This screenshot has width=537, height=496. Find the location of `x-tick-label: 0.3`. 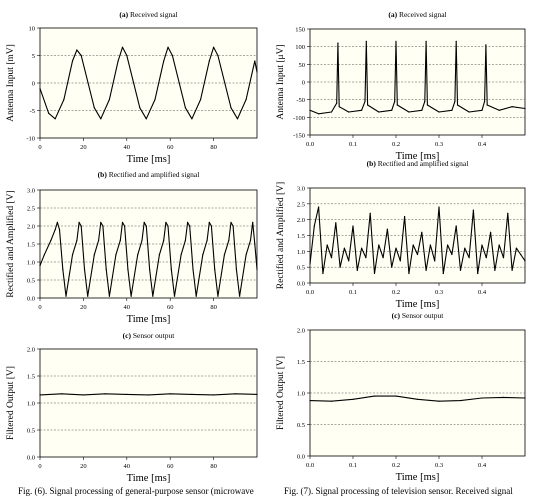

x-tick-label: 0.3 is located at coordinates (439, 292).